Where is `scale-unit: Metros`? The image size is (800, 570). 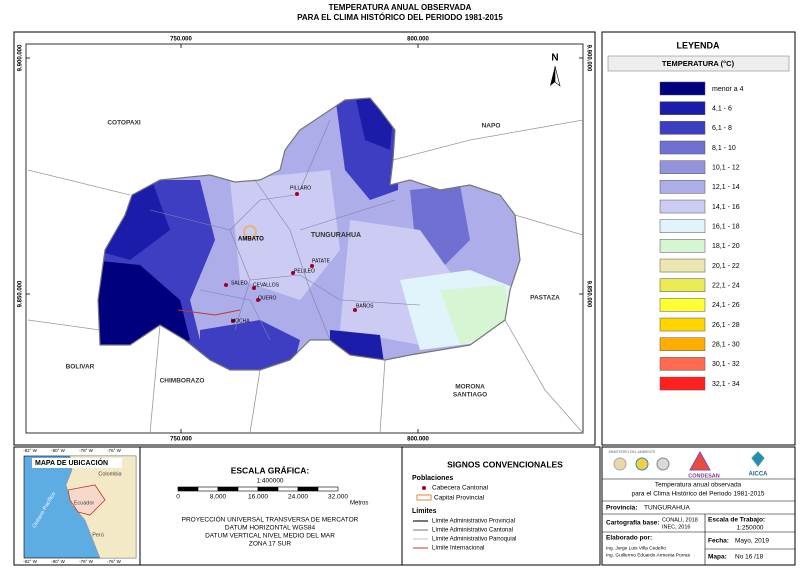
scale-unit: Metros is located at coordinates (359, 504).